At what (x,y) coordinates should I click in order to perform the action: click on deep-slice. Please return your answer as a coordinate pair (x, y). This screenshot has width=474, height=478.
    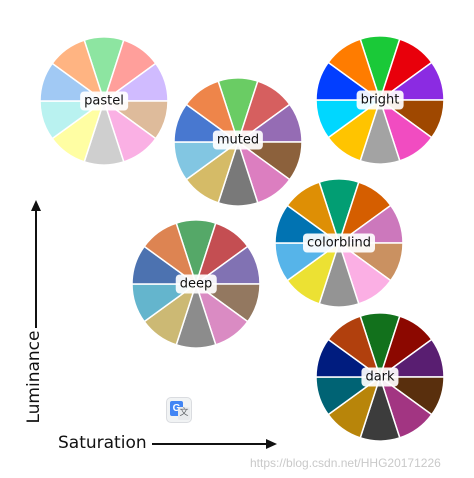
    Looking at the image, I should click on (170, 254).